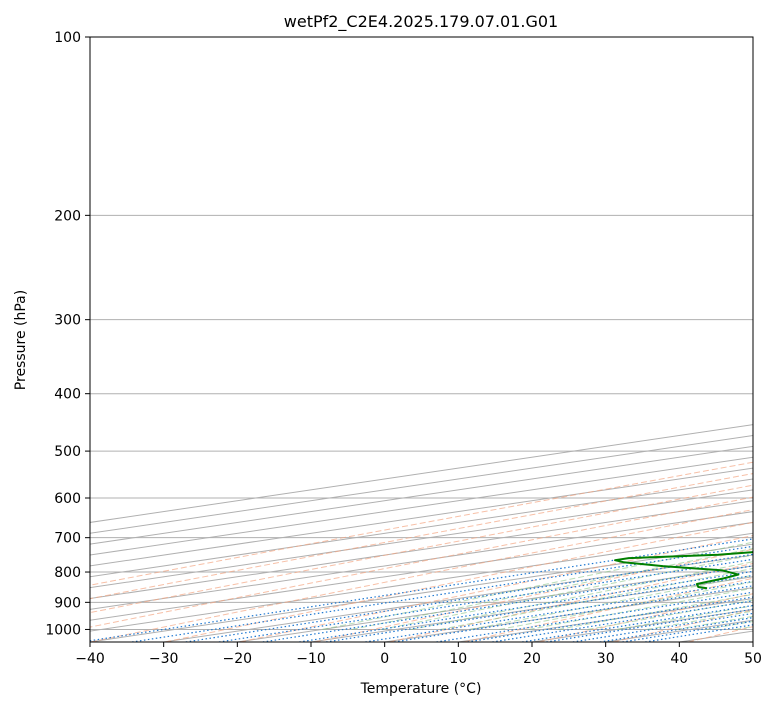  Describe the element at coordinates (164, 659) in the screenshot. I see `x-tick-label: −30` at that location.